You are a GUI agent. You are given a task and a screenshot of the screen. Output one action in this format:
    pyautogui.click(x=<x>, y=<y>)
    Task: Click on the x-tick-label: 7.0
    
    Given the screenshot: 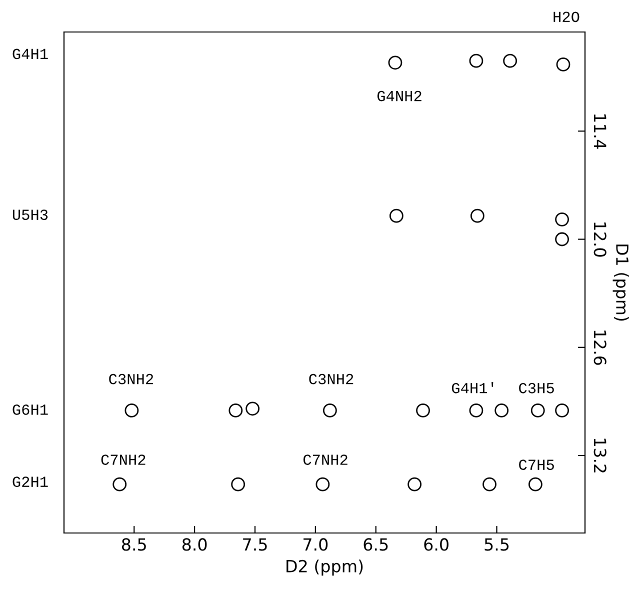 What is the action you would take?
    pyautogui.click(x=316, y=544)
    